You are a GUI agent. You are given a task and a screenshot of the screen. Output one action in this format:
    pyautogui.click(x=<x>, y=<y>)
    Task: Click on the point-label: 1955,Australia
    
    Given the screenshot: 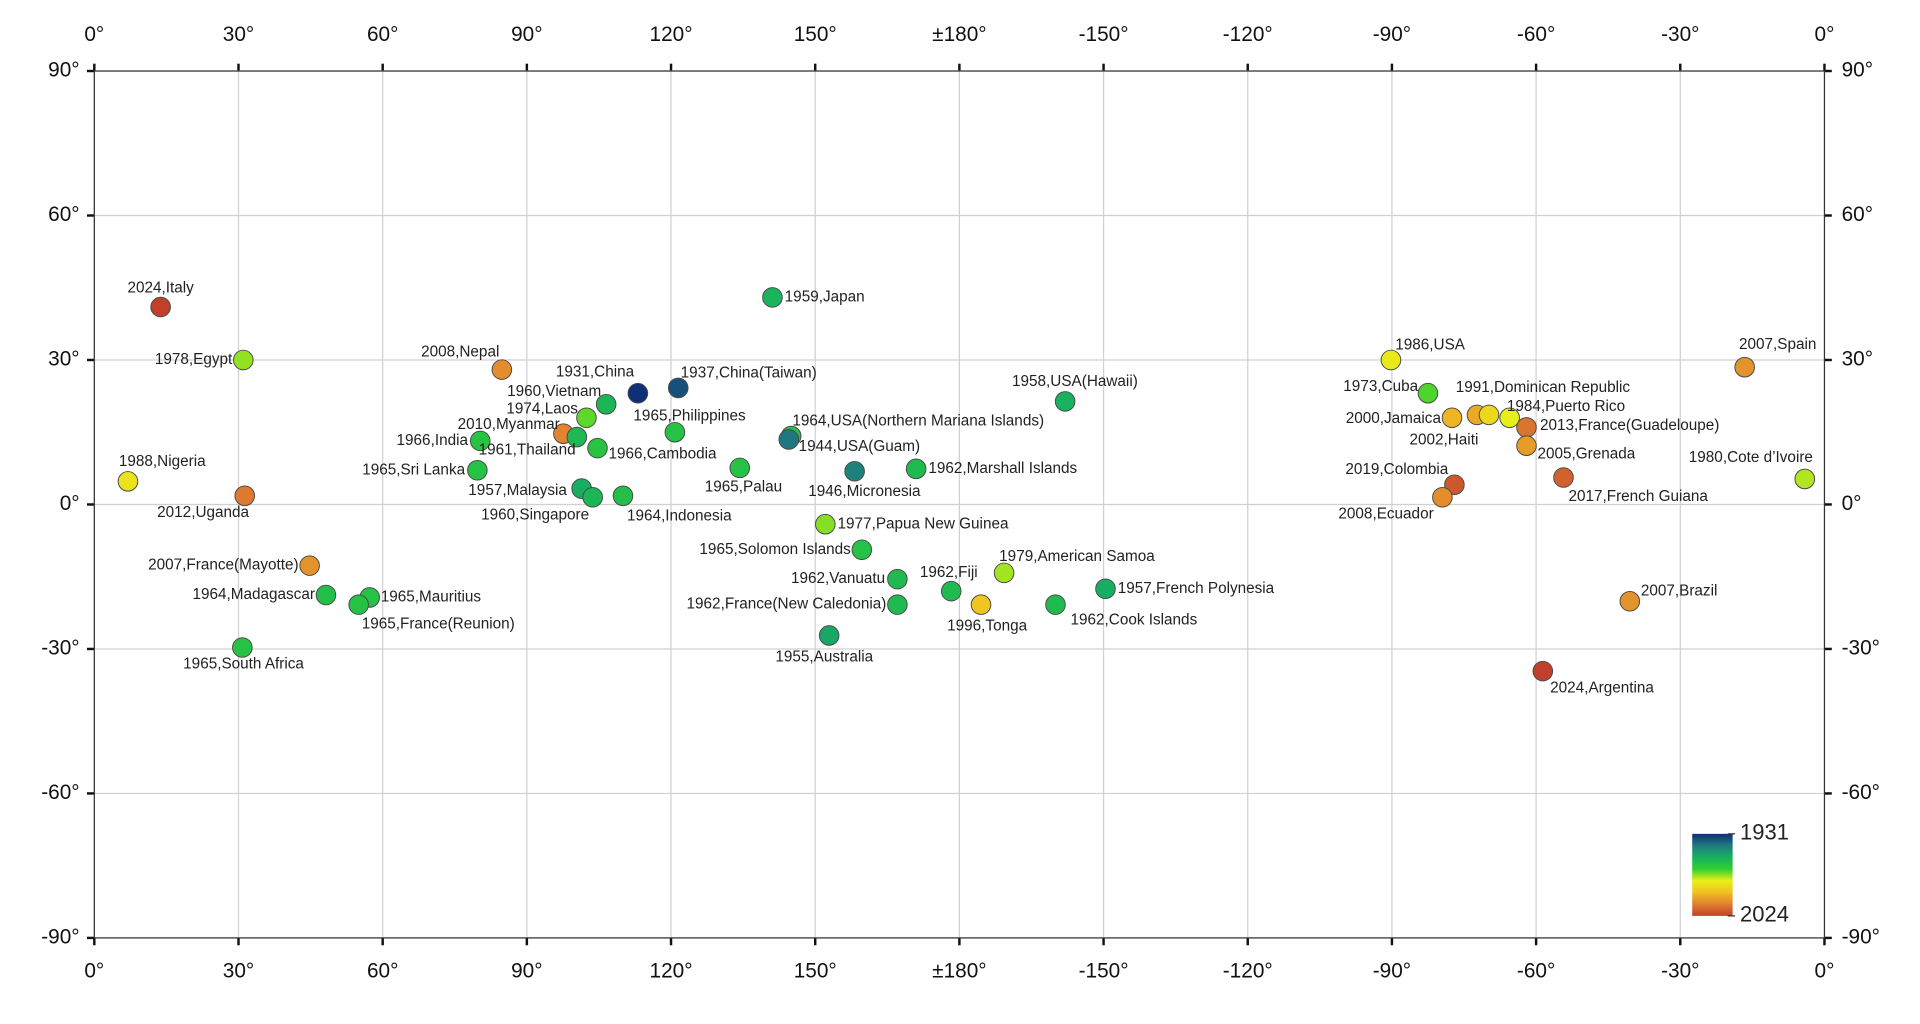 What is the action you would take?
    pyautogui.click(x=824, y=657)
    